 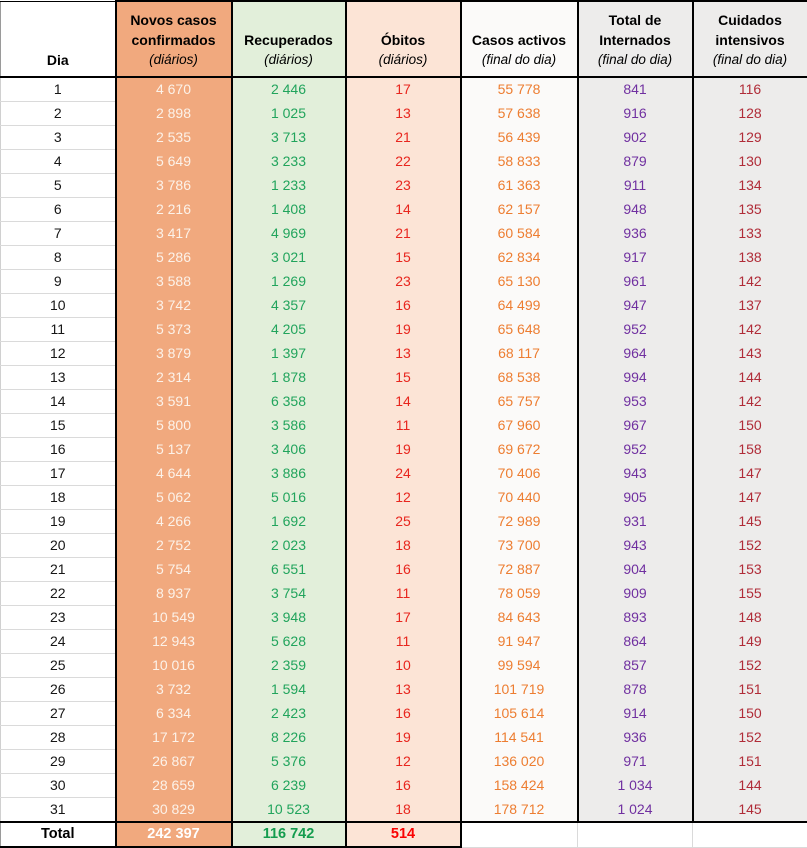 I want to click on active-cases-cell: 178 712, so click(x=519, y=810).